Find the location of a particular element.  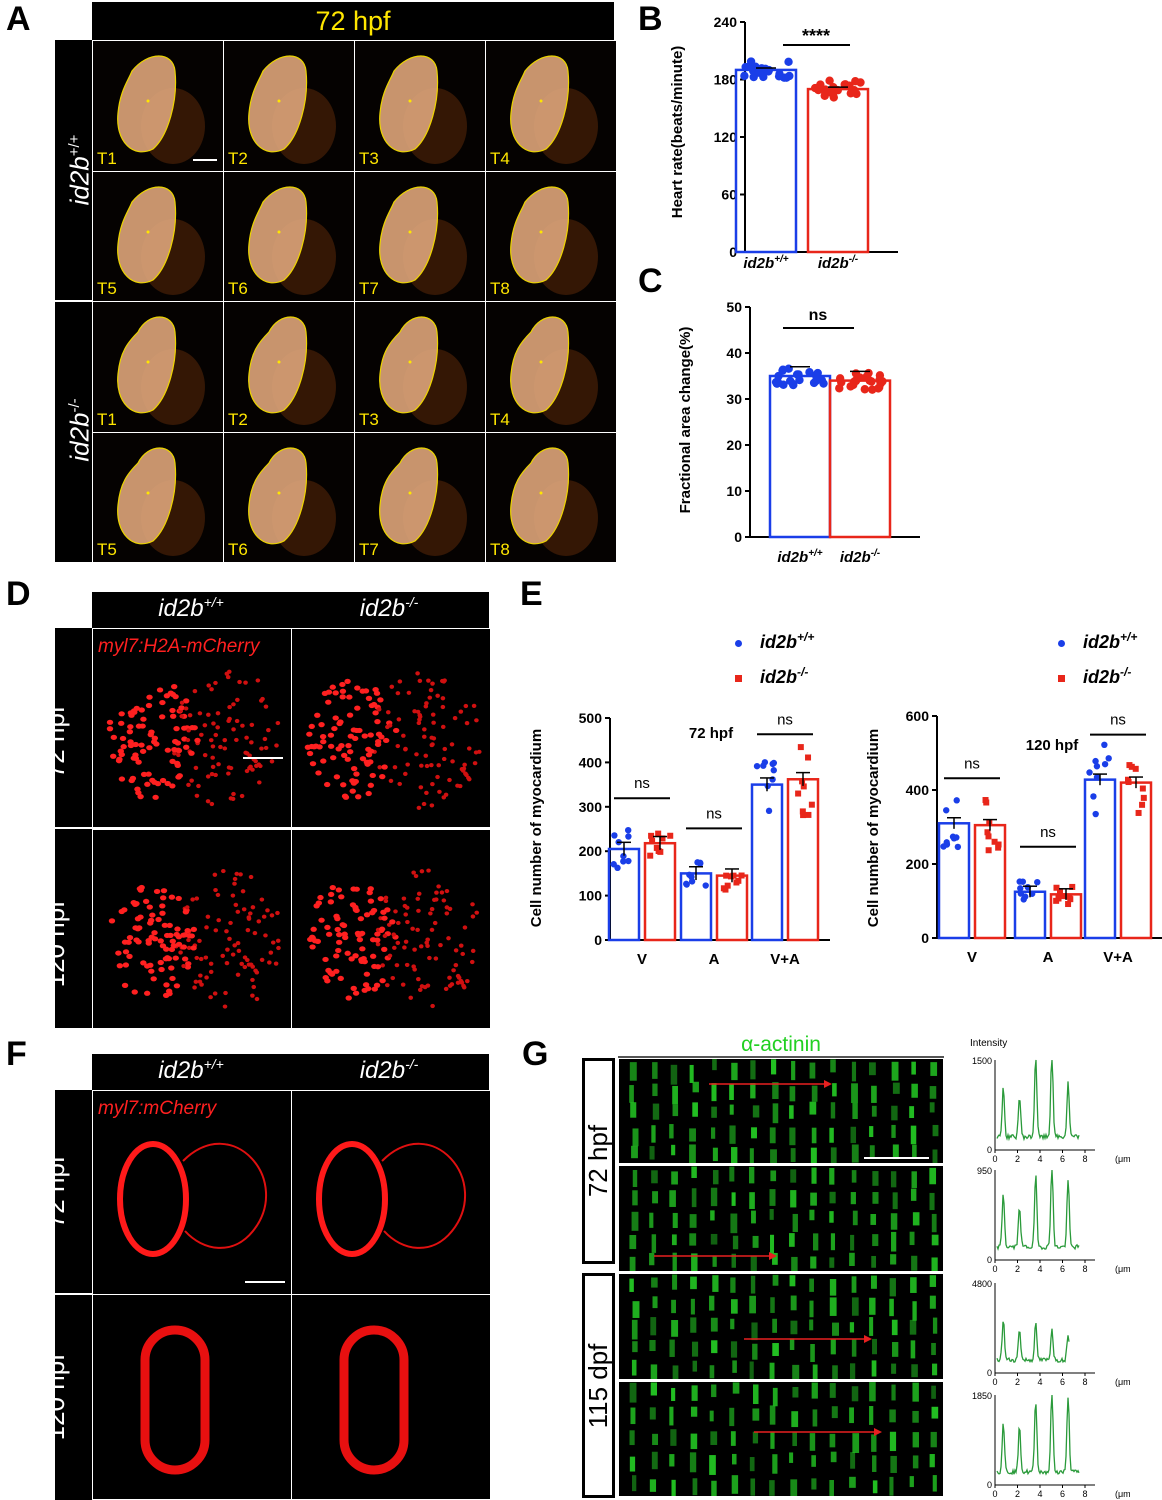

profile-xtick: 8 is located at coordinates (1084, 1269).